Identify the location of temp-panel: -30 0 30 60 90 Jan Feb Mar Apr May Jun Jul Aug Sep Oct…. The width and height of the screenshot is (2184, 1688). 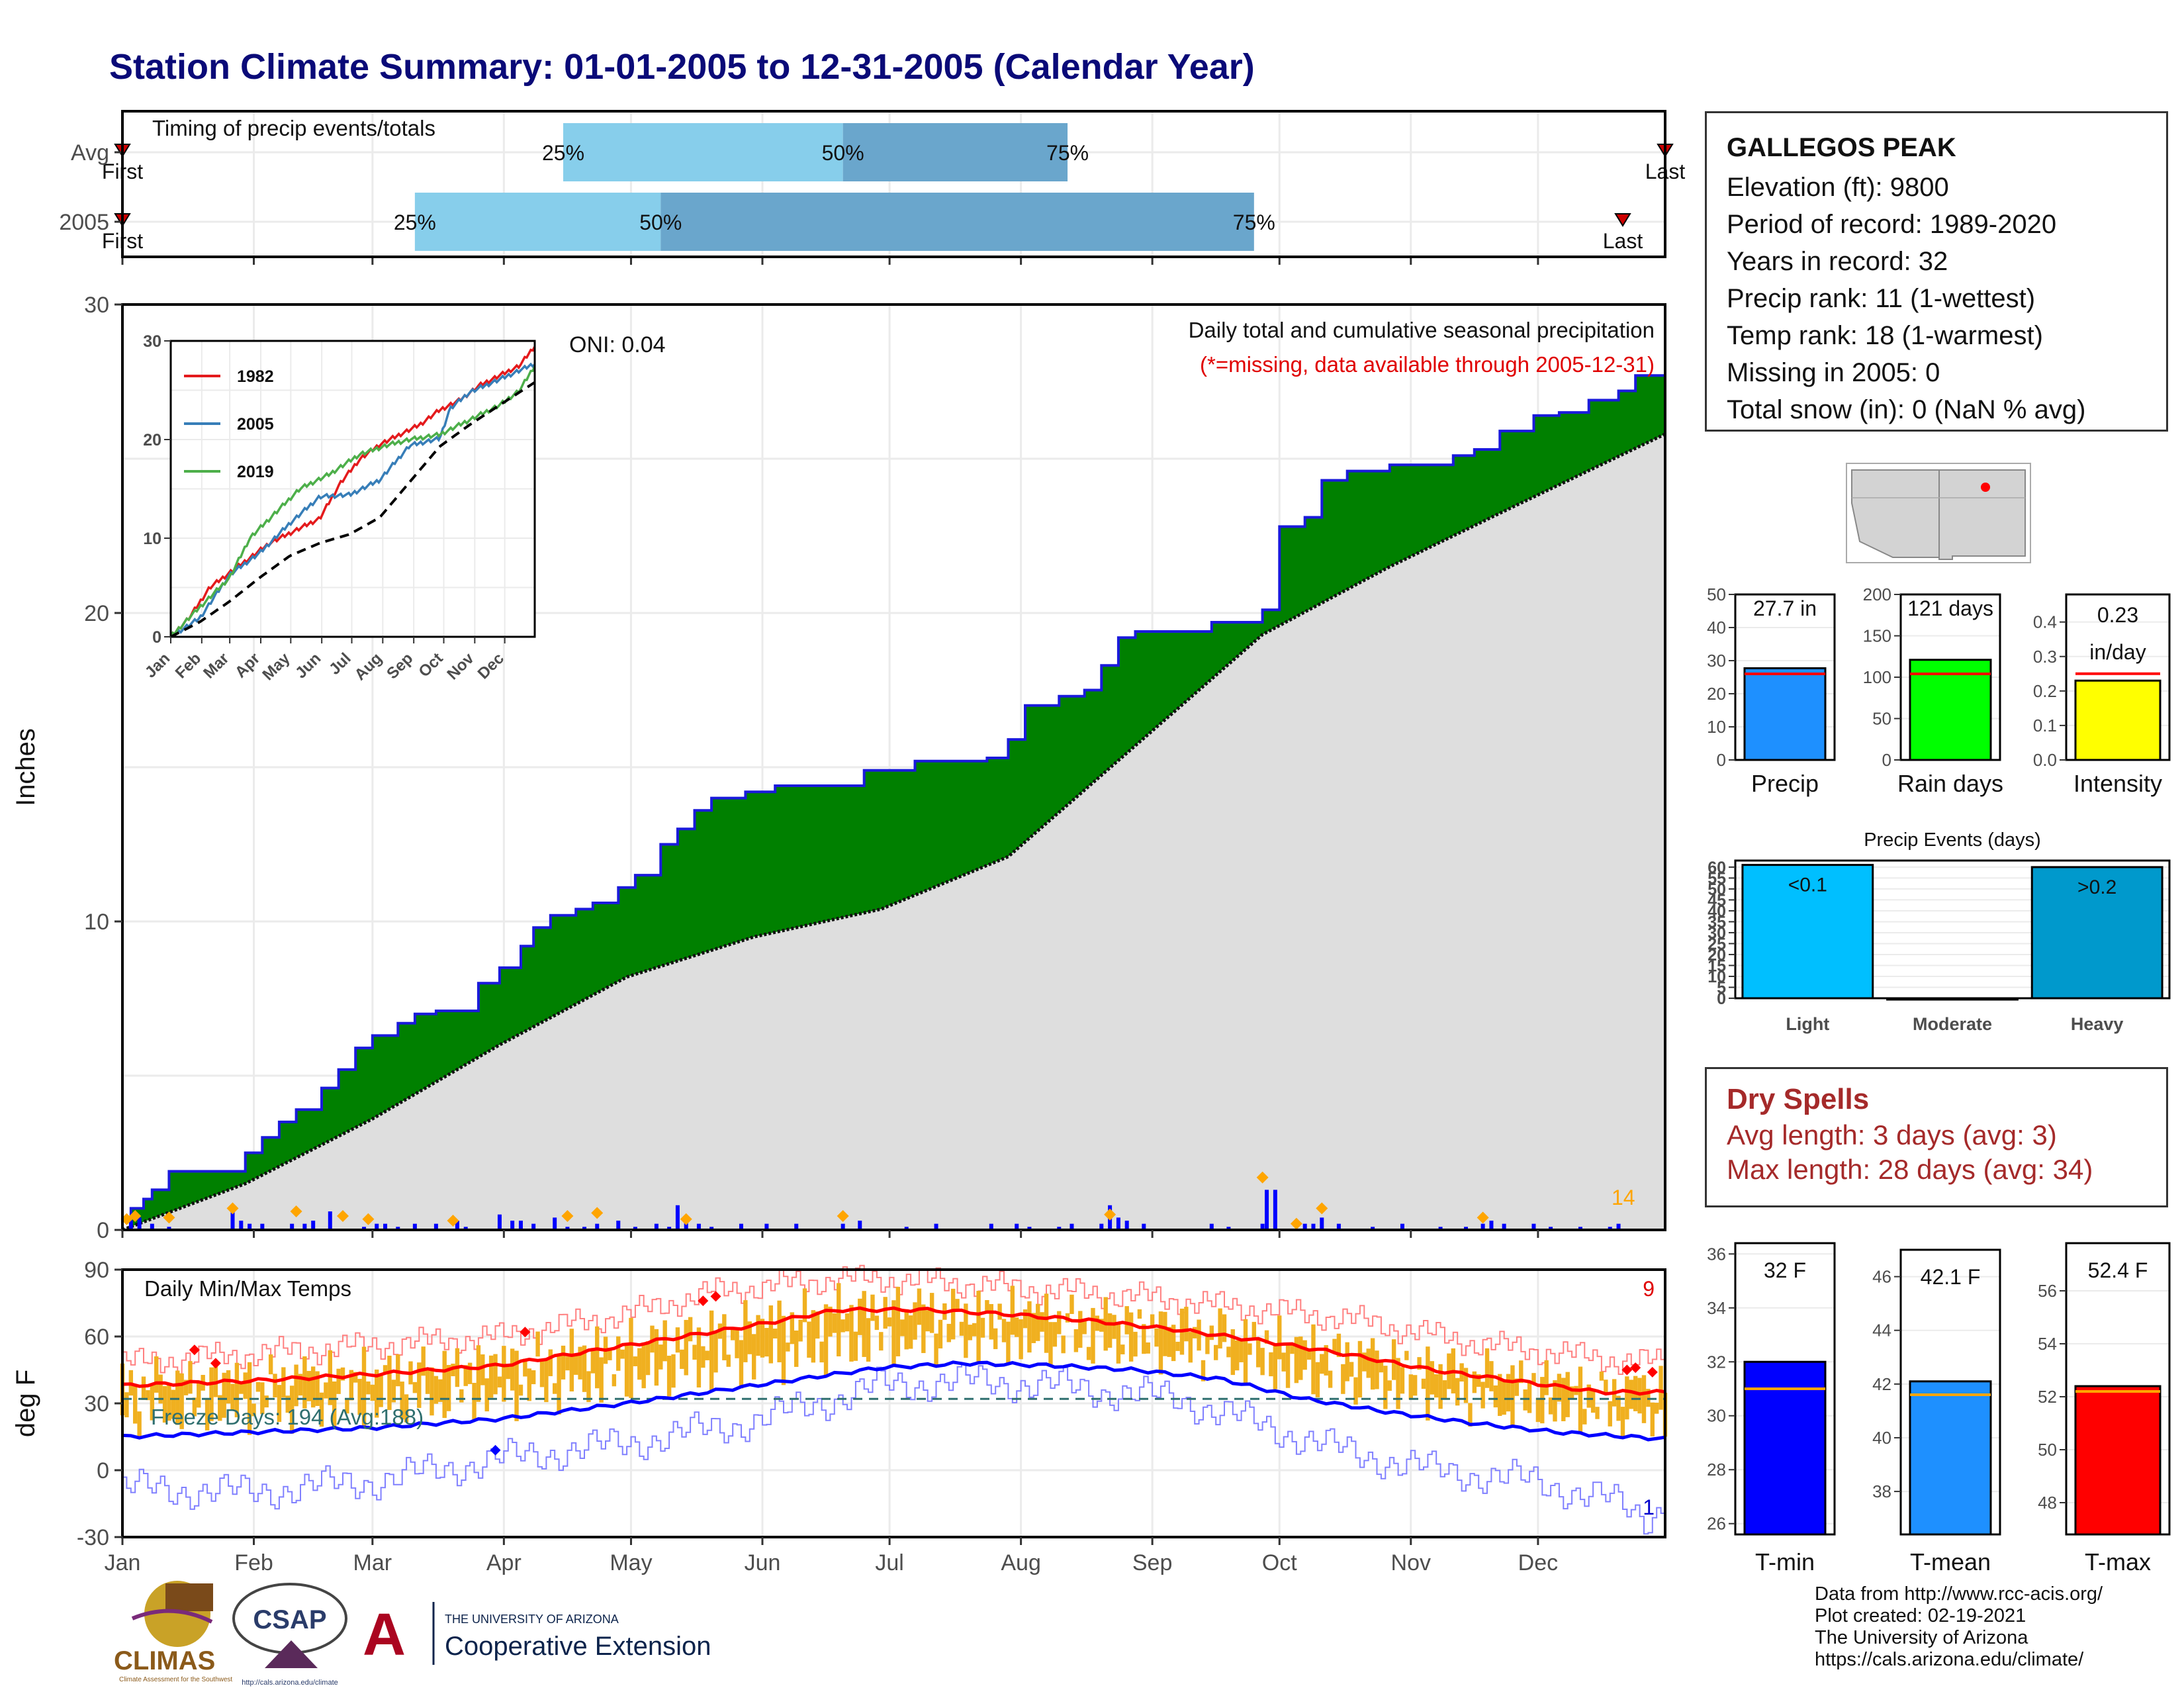
(839, 1416).